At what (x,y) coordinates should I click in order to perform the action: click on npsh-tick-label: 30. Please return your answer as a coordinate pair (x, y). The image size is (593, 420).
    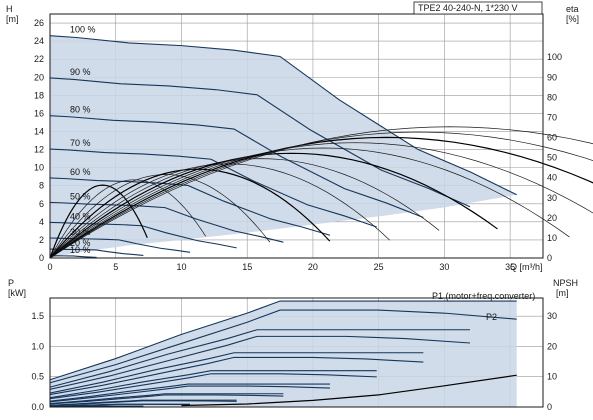
    Looking at the image, I should click on (552, 316).